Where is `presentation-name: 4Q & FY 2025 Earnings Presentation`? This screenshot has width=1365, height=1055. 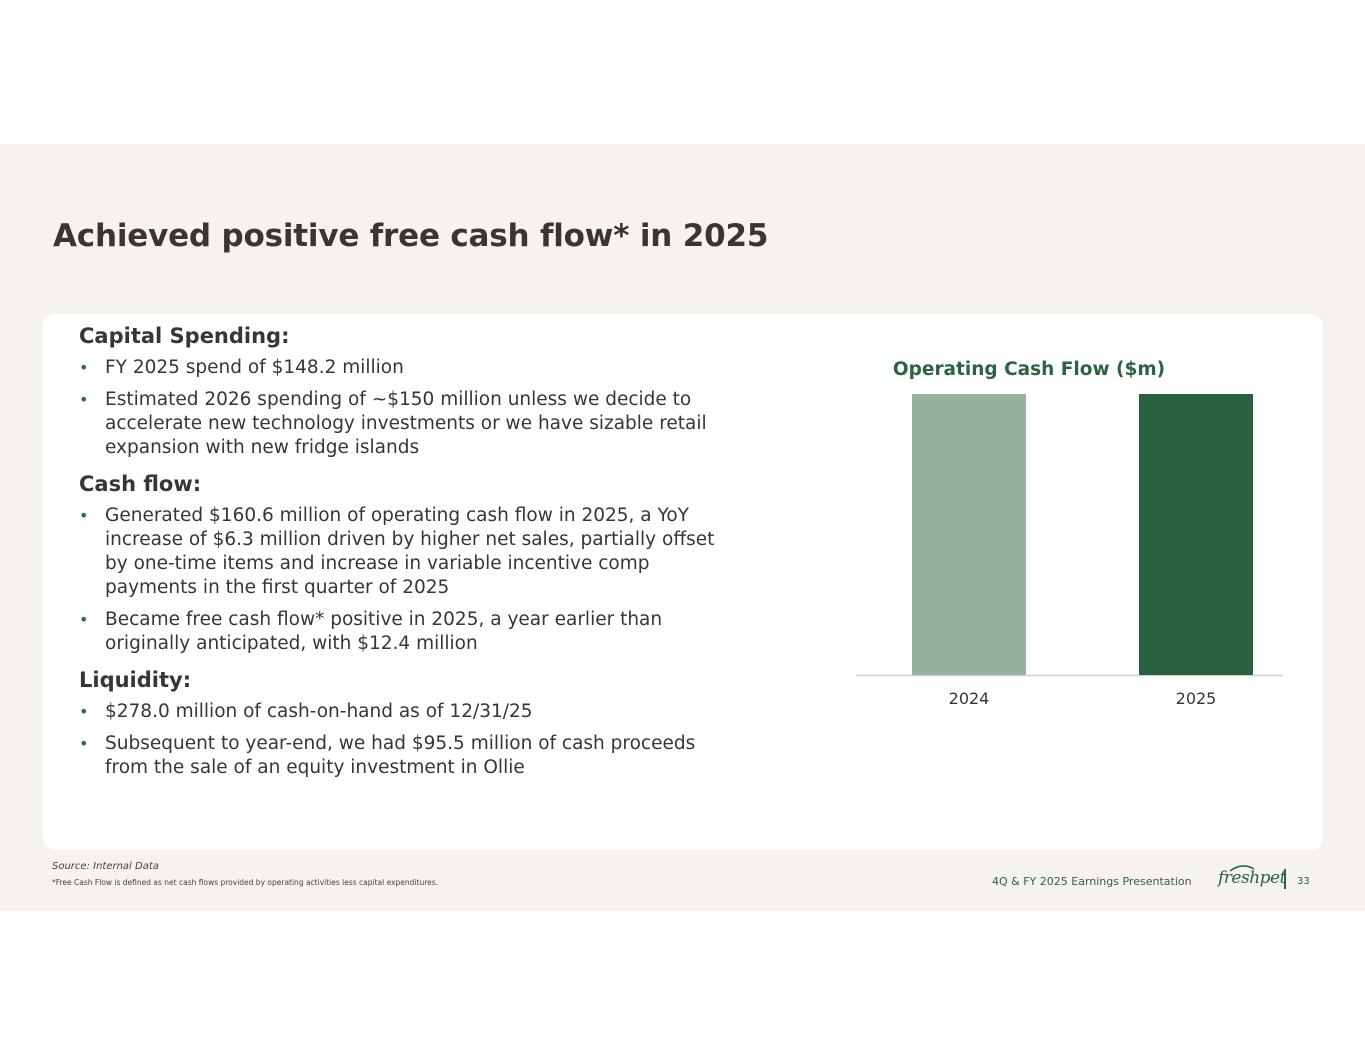 presentation-name: 4Q & FY 2025 Earnings Presentation is located at coordinates (1092, 881).